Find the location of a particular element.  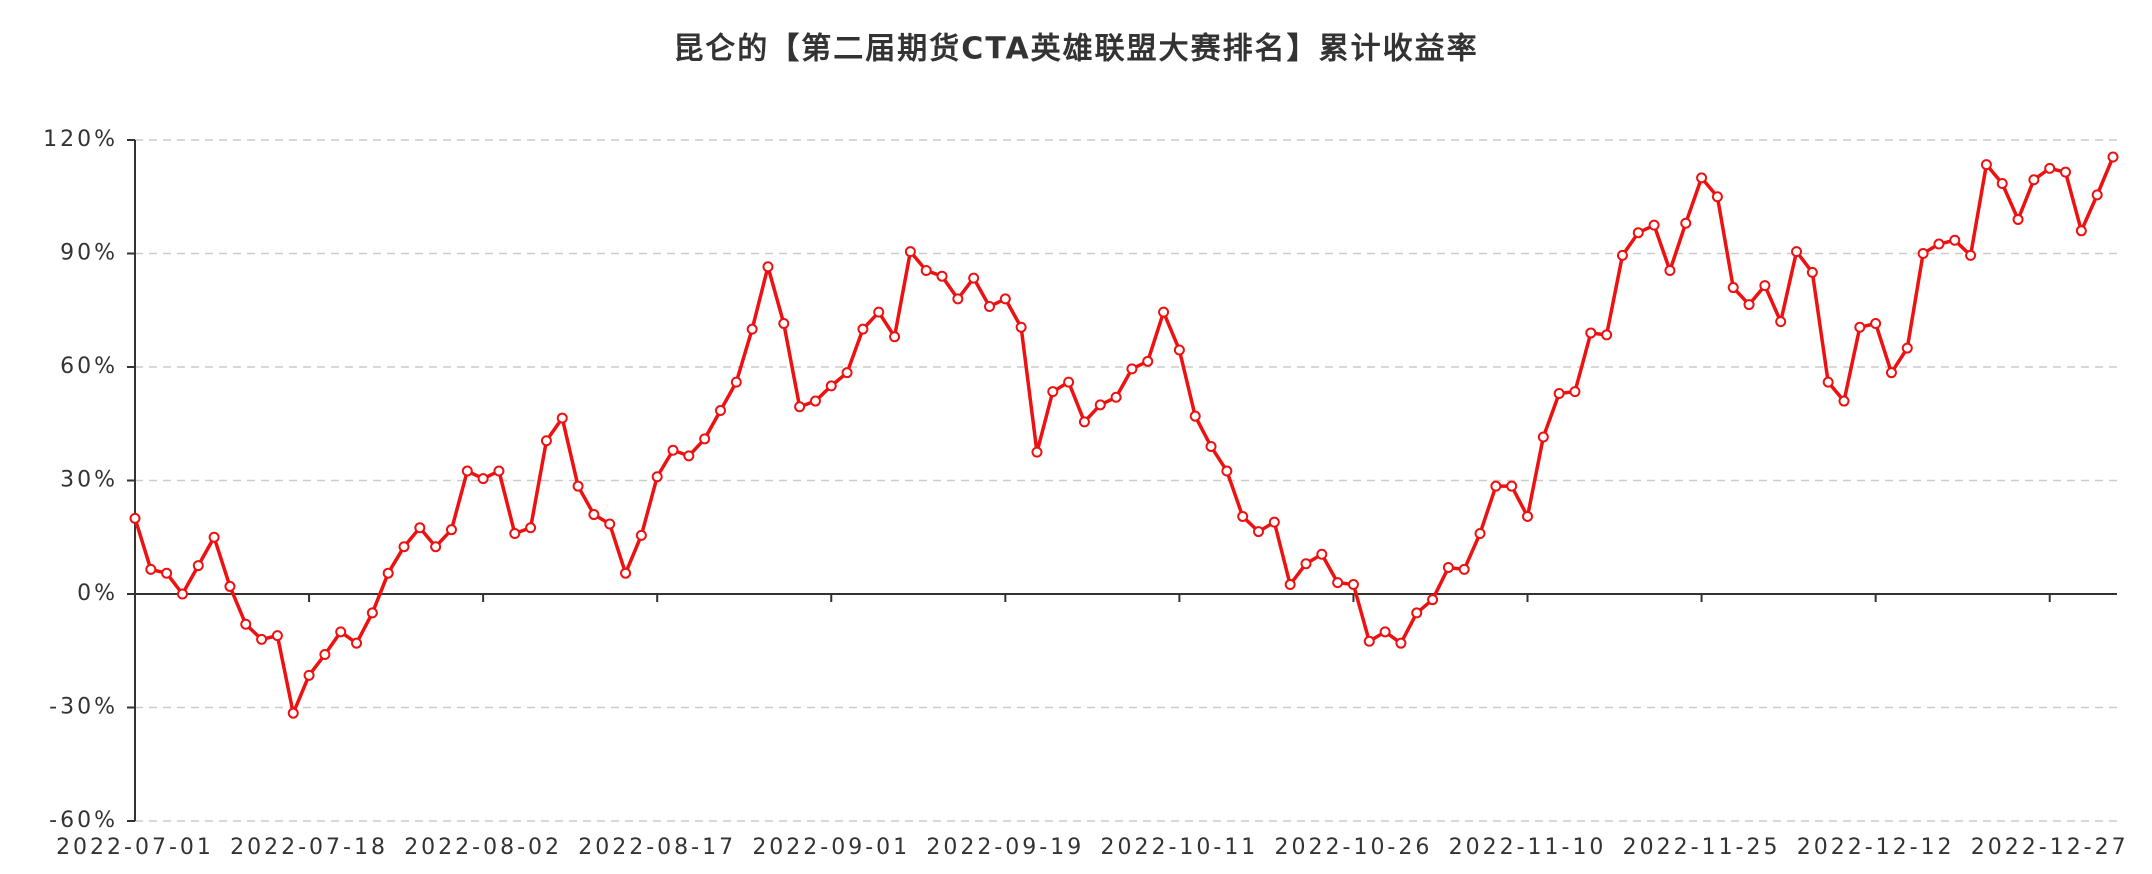

x-tick-label: 2022-10-11 is located at coordinates (1179, 847).